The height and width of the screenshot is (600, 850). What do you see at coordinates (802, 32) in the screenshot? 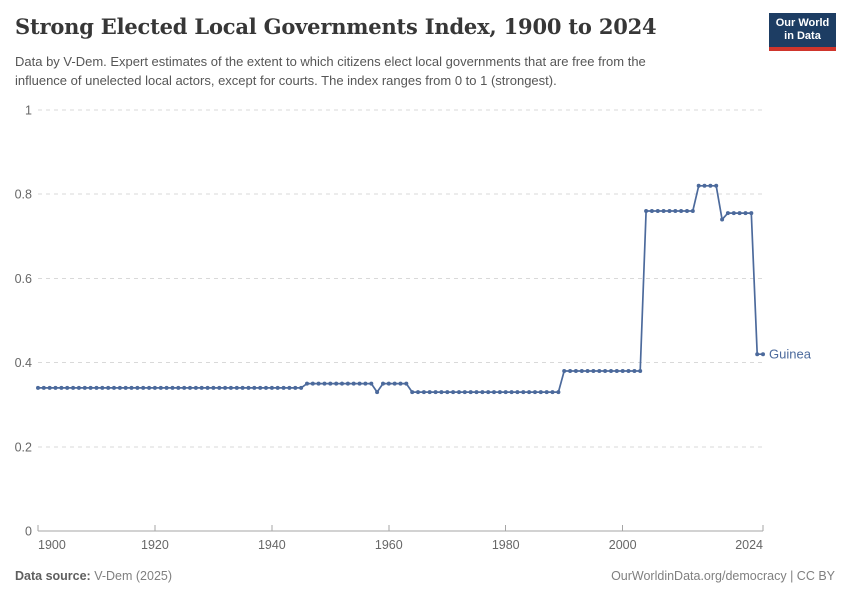
I see `owid-logo: Our World in Data` at bounding box center [802, 32].